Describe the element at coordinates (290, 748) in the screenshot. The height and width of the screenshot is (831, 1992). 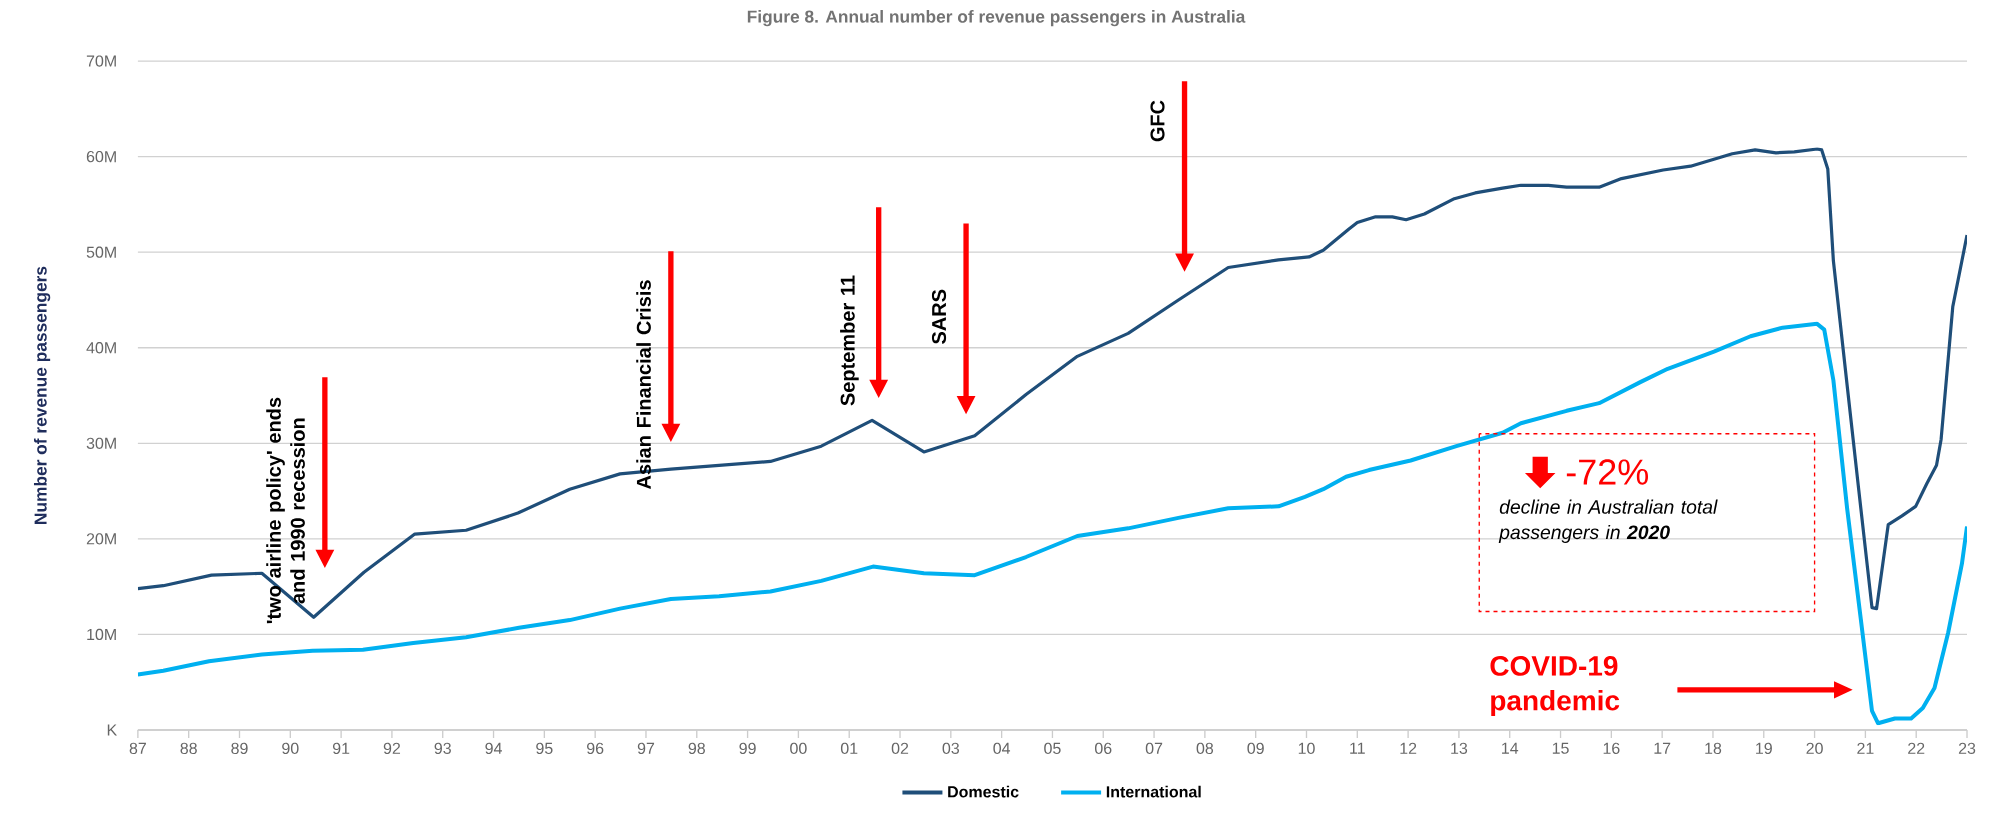
I see `x-tick-label: 90` at that location.